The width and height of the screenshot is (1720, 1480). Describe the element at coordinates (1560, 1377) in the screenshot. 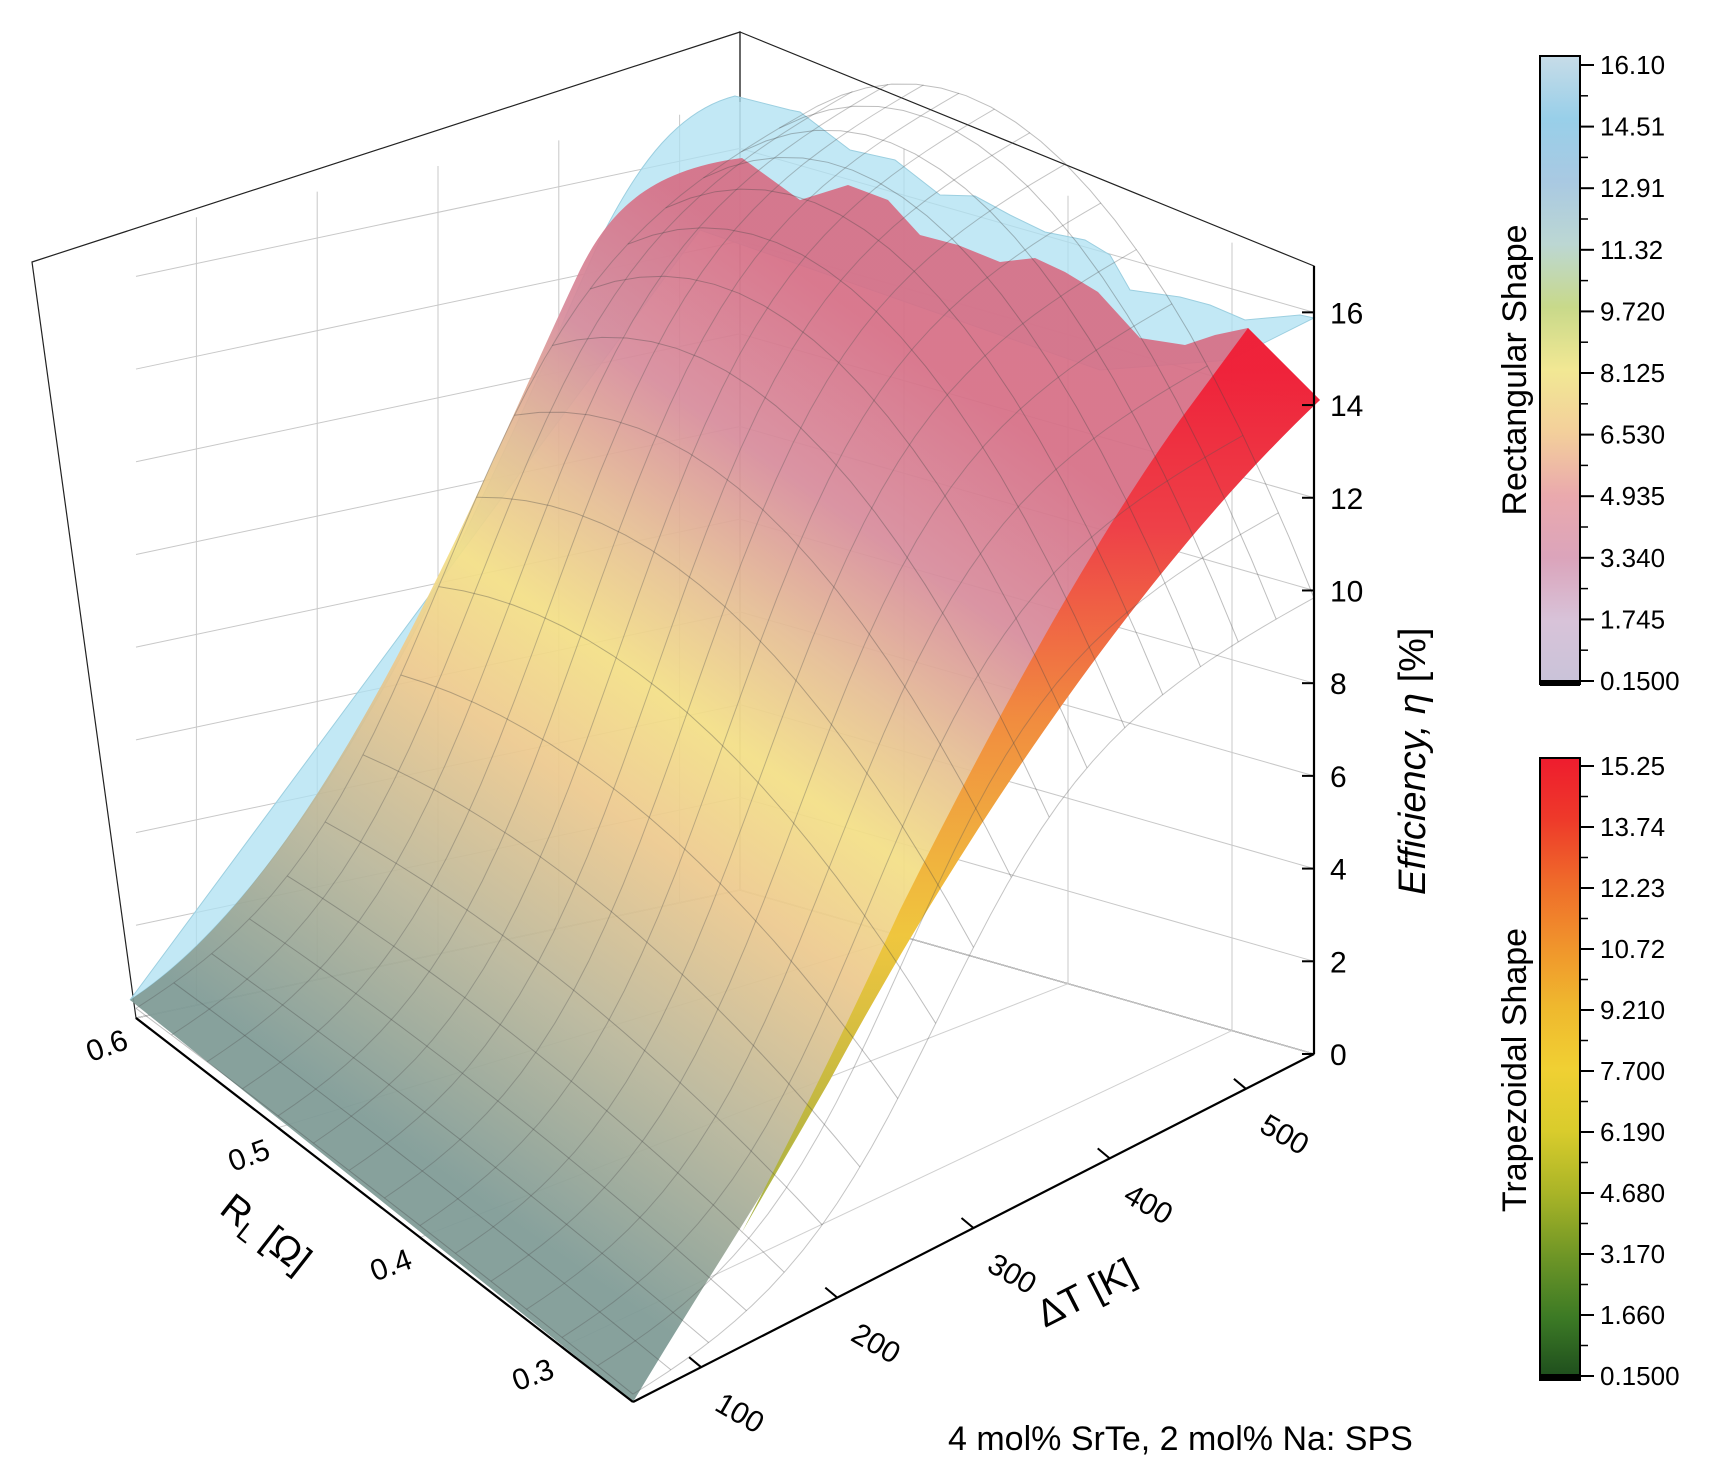

I see `colorbar-trapezoidal-min-cap` at that location.